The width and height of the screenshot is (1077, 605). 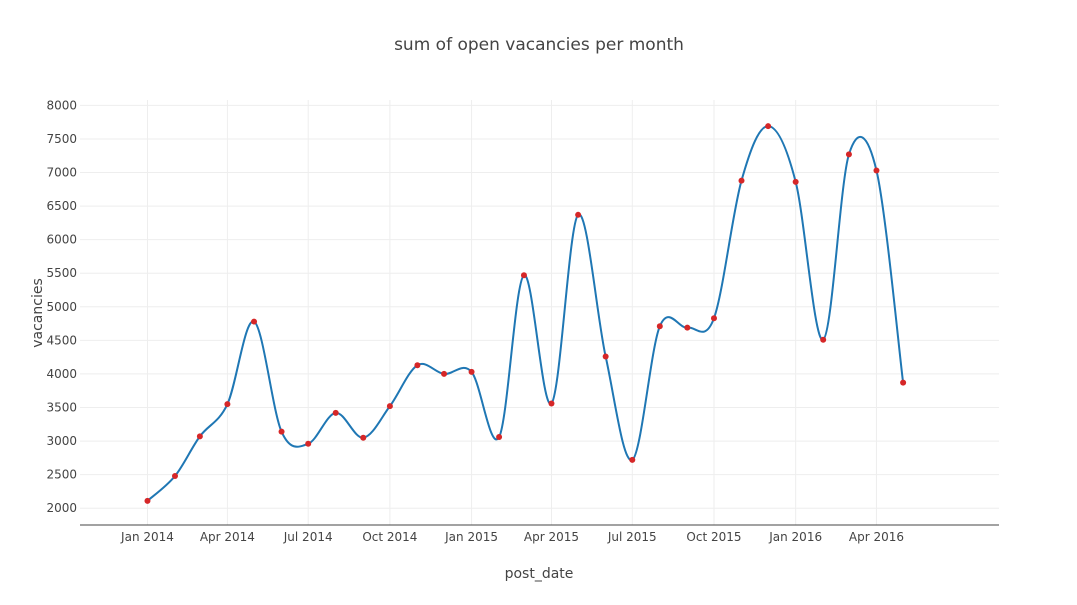 I want to click on x-tick-label: Jan 2015, so click(x=471, y=537).